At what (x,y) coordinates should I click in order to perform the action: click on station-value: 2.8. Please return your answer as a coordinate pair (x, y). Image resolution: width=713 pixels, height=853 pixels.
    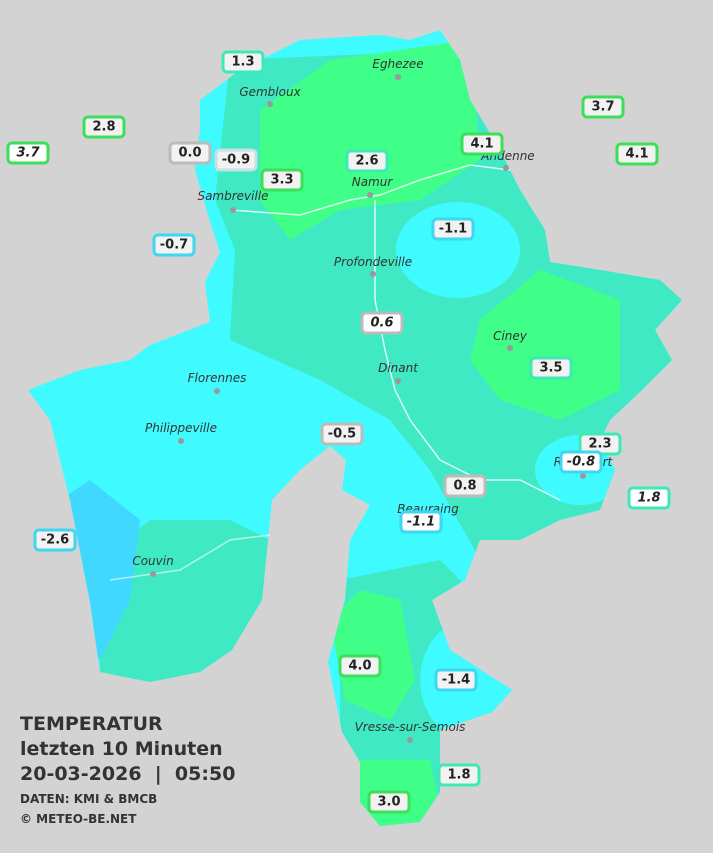
    Looking at the image, I should click on (103, 127).